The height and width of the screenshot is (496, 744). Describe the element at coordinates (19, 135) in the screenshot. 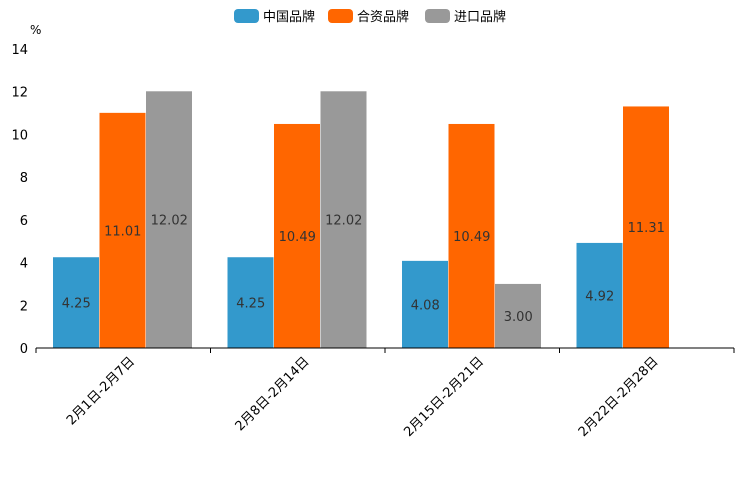

I see `y-tick-label: 10` at that location.